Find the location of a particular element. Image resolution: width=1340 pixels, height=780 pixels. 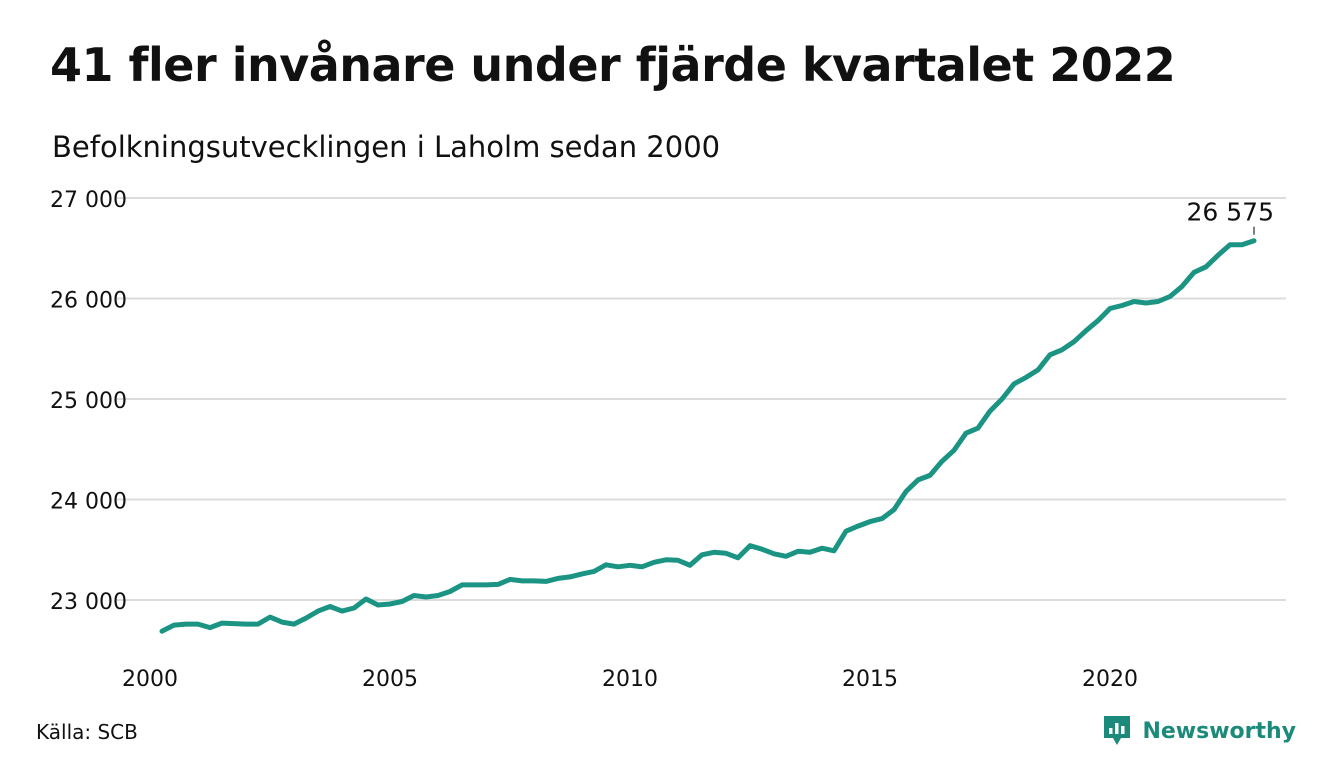

x-tick-label: 2005 is located at coordinates (390, 679).